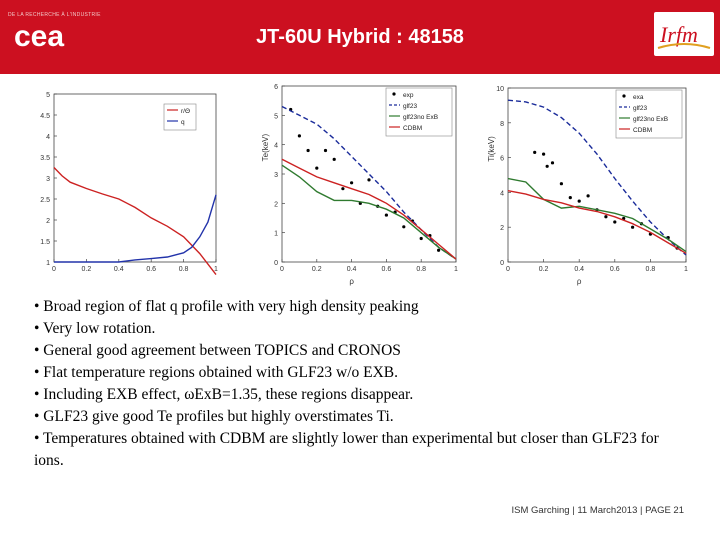 This screenshot has width=720, height=540. I want to click on irfm-logo-text: Irfm, so click(678, 34).